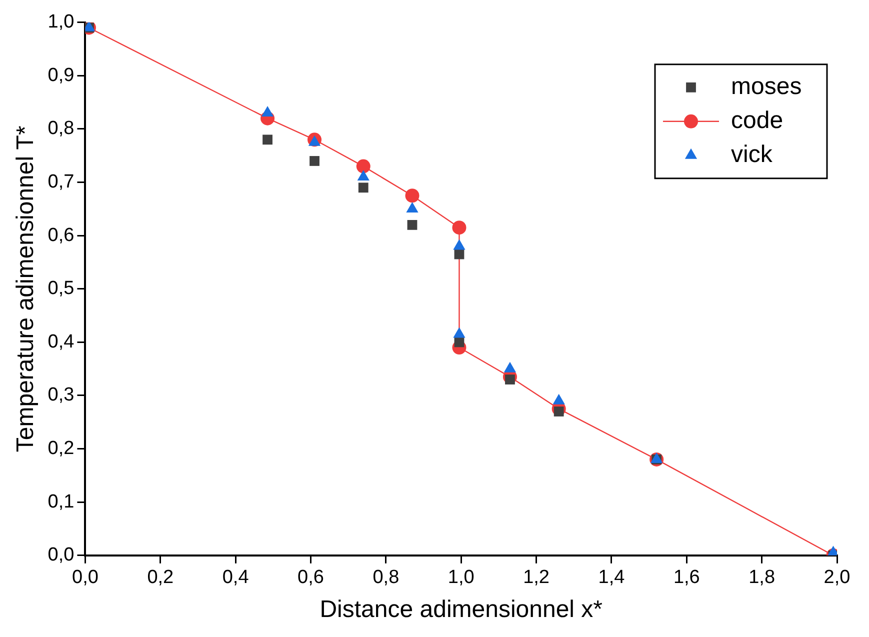  I want to click on y-tick-label: 0,1, so click(61, 501).